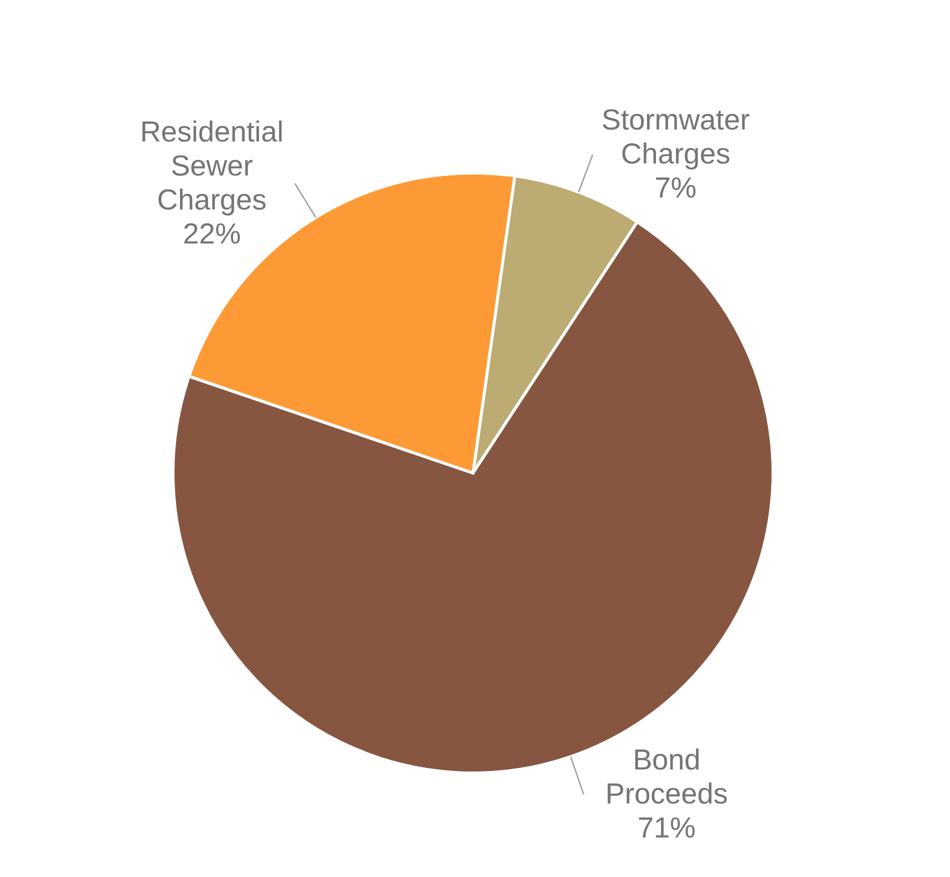 This screenshot has width=950, height=877. What do you see at coordinates (675, 137) in the screenshot?
I see `slice-label: Stormwater Charges` at bounding box center [675, 137].